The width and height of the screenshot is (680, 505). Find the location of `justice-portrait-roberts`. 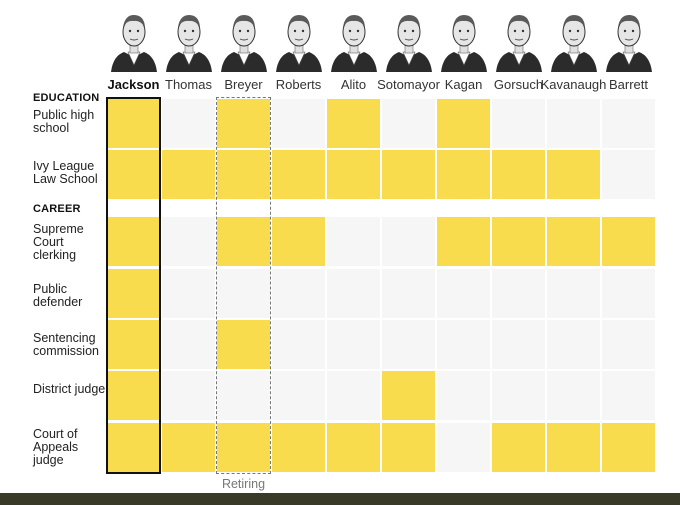

justice-portrait-roberts is located at coordinates (299, 41).